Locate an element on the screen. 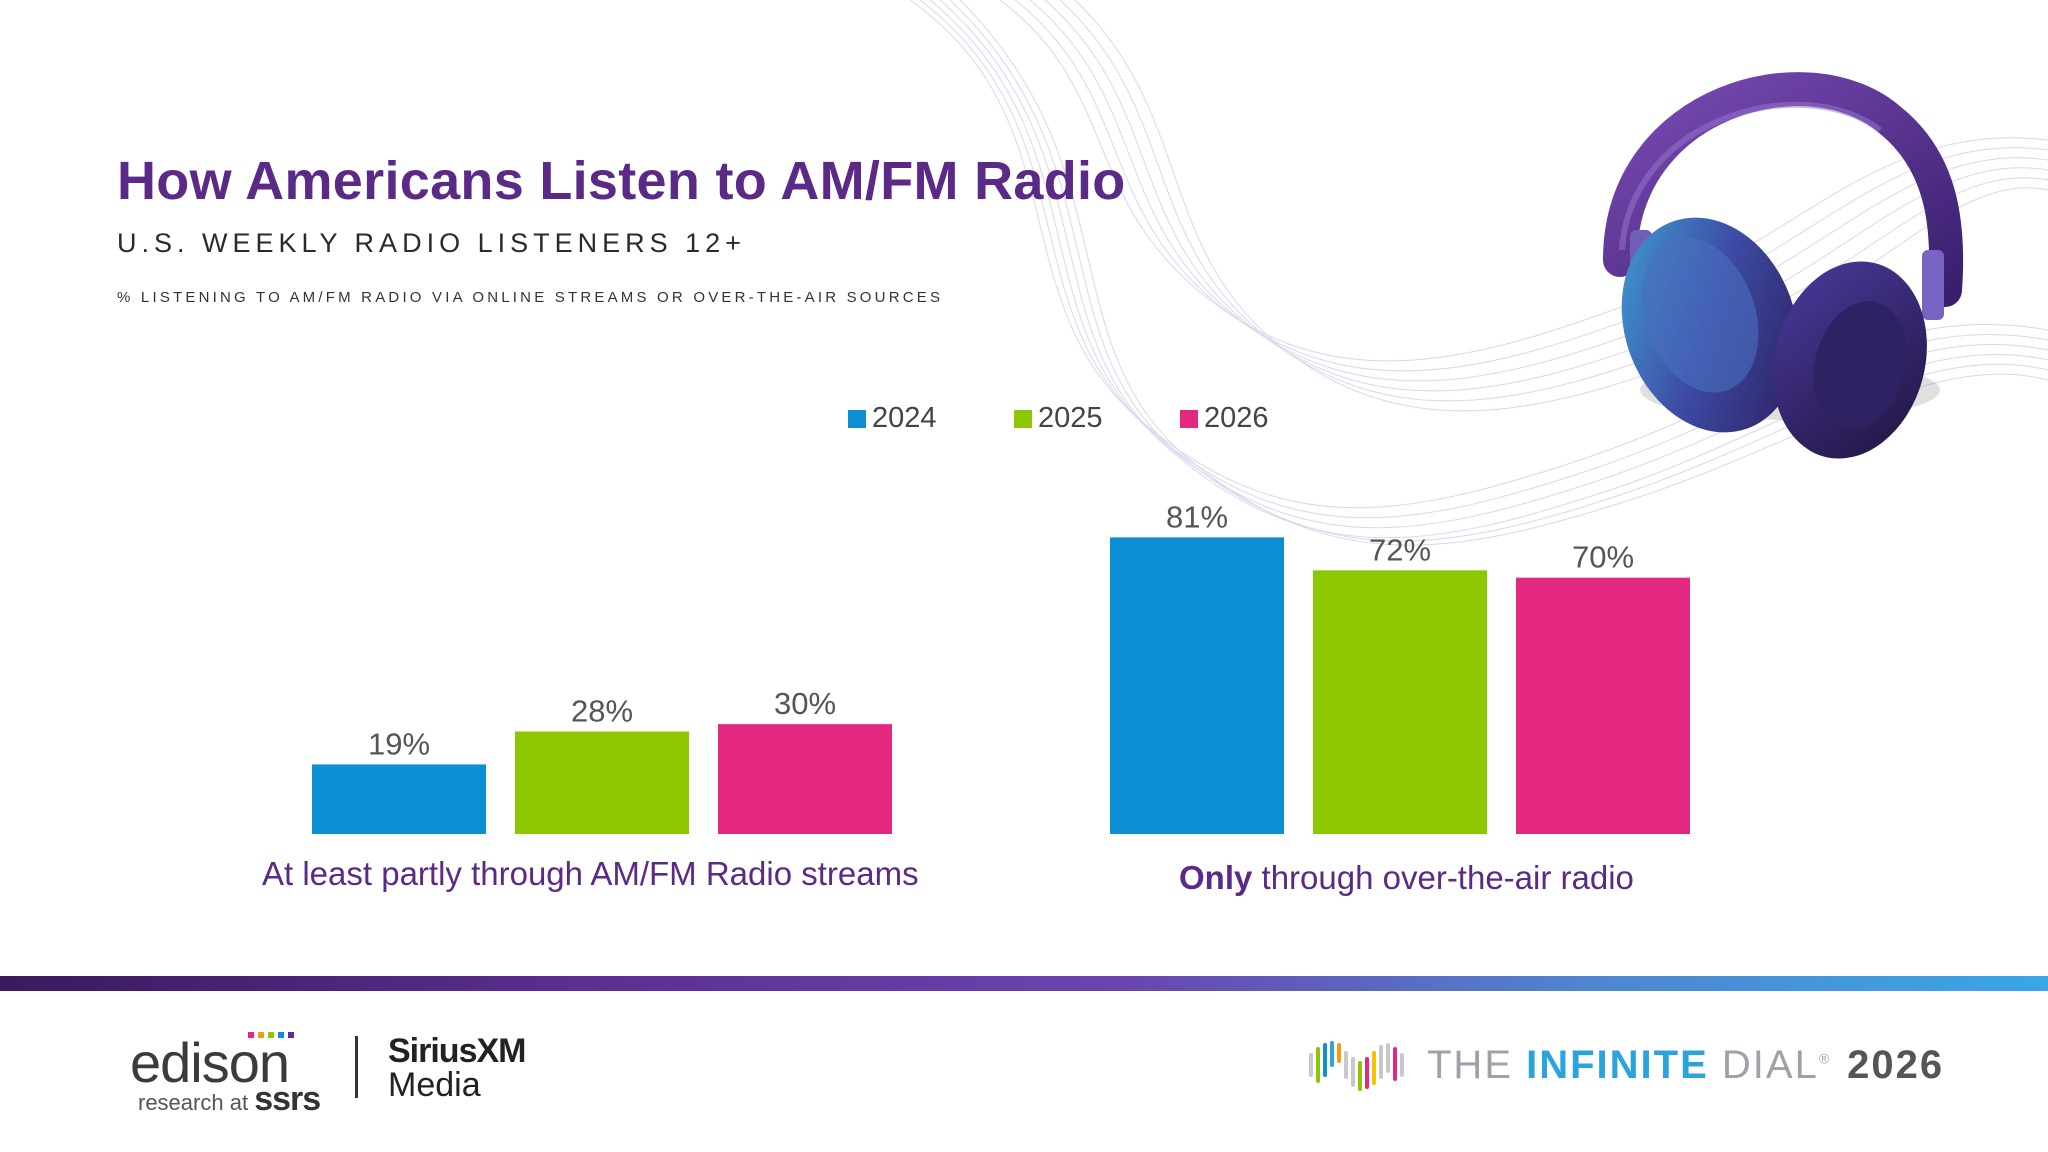 This screenshot has height=1152, width=2048. edison-wordmark: edison is located at coordinates (210, 1062).